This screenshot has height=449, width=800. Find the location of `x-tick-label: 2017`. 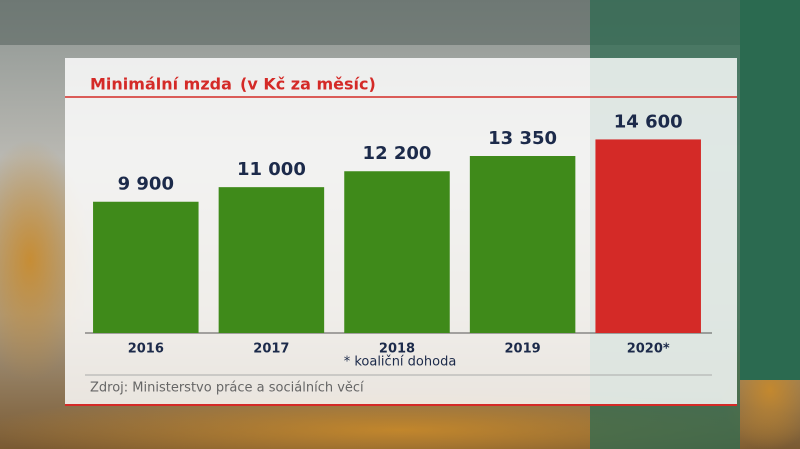

x-tick-label: 2017 is located at coordinates (271, 349).